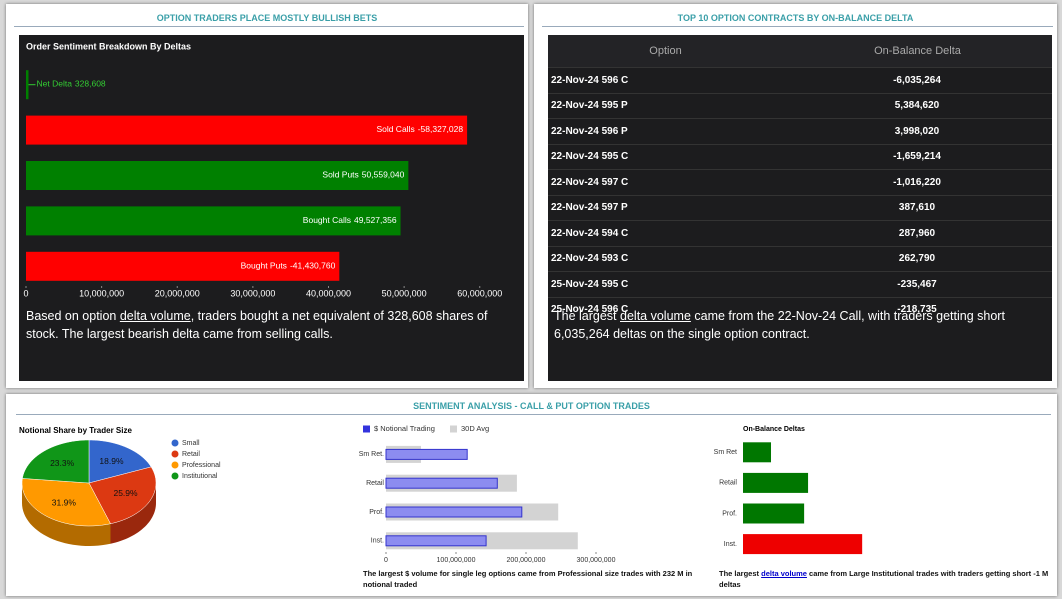  Describe the element at coordinates (288, 266) in the screenshot. I see `data-label: Bought Puts -41,430,760` at that location.